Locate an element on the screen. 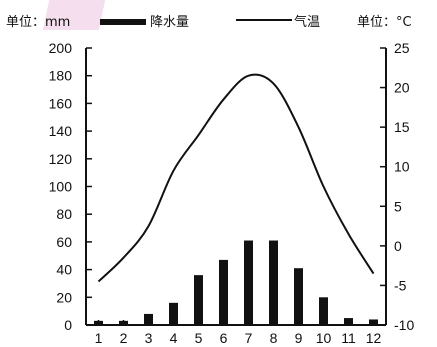 The width and height of the screenshot is (437, 347). left-tick-label: 120 is located at coordinates (61, 159).